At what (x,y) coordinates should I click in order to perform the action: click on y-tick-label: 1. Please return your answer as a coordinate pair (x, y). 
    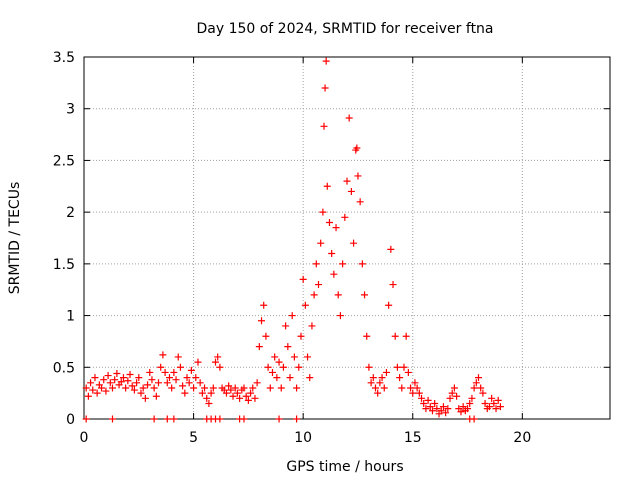
    Looking at the image, I should click on (70, 317).